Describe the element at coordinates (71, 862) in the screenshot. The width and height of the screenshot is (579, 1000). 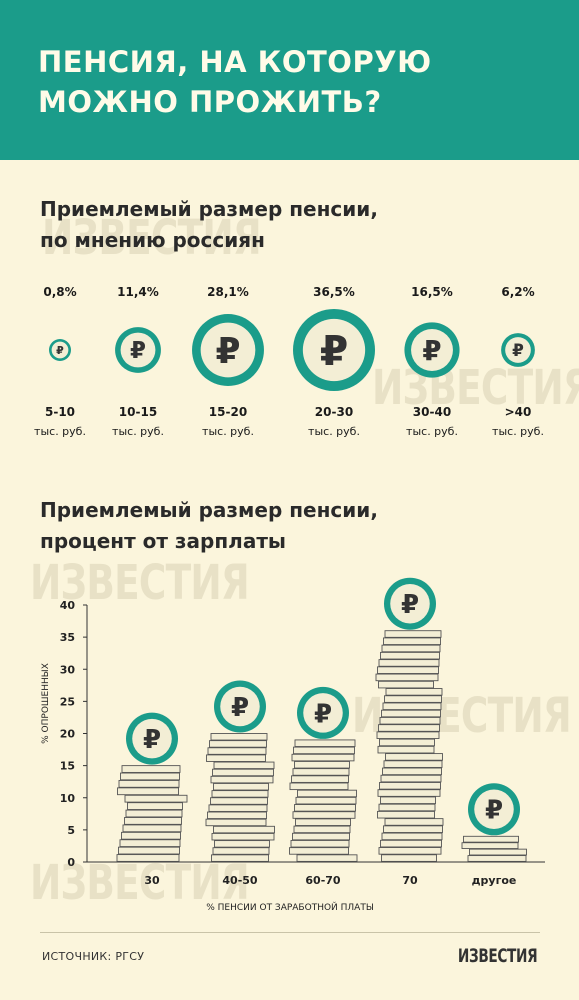
I see `y-tick-label: 0` at that location.